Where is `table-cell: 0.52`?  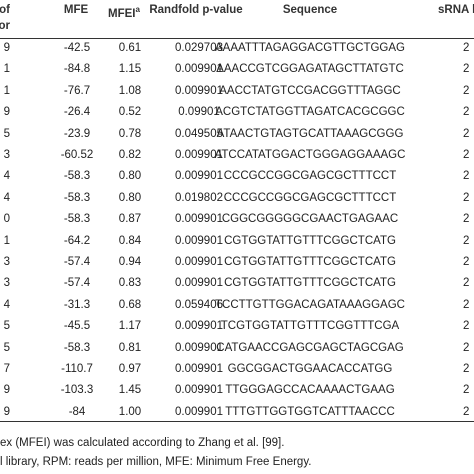
table-cell: 0.52 is located at coordinates (130, 112).